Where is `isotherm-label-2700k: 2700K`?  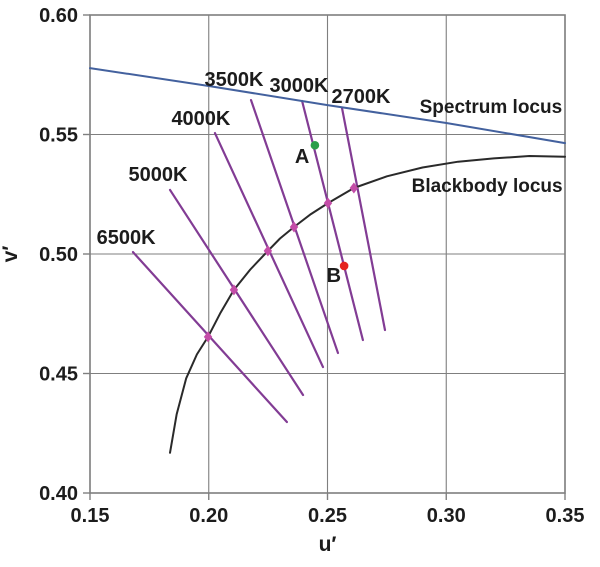 isotherm-label-2700k: 2700K is located at coordinates (361, 97).